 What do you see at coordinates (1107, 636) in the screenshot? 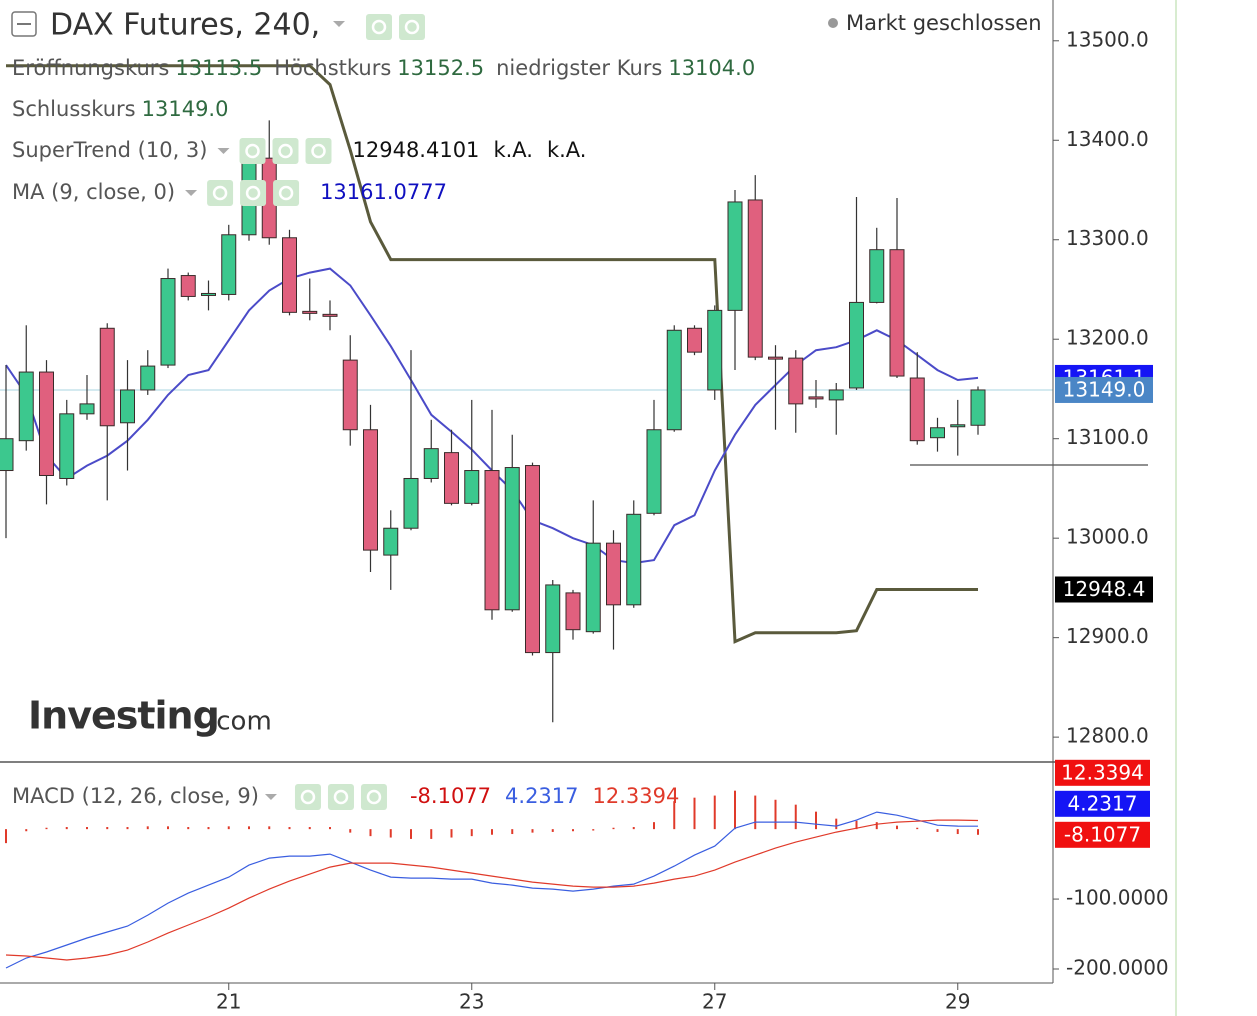
I see `y-tick-label: 12900.0` at bounding box center [1107, 636].